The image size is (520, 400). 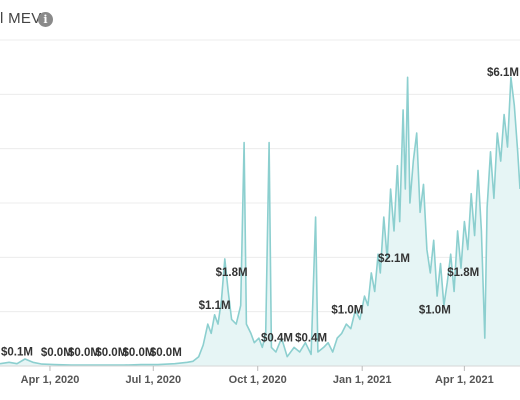 What do you see at coordinates (503, 73) in the screenshot?
I see `data-label: $6.1M` at bounding box center [503, 73].